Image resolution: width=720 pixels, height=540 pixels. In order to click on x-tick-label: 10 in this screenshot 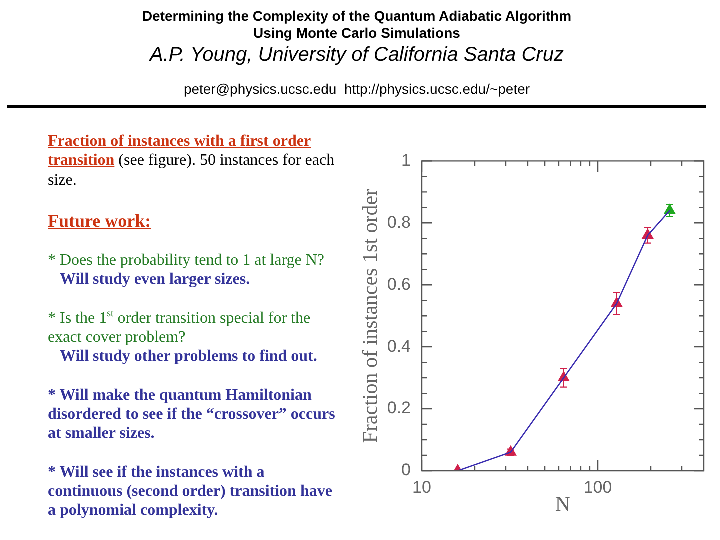, I will do `click(422, 487)`.